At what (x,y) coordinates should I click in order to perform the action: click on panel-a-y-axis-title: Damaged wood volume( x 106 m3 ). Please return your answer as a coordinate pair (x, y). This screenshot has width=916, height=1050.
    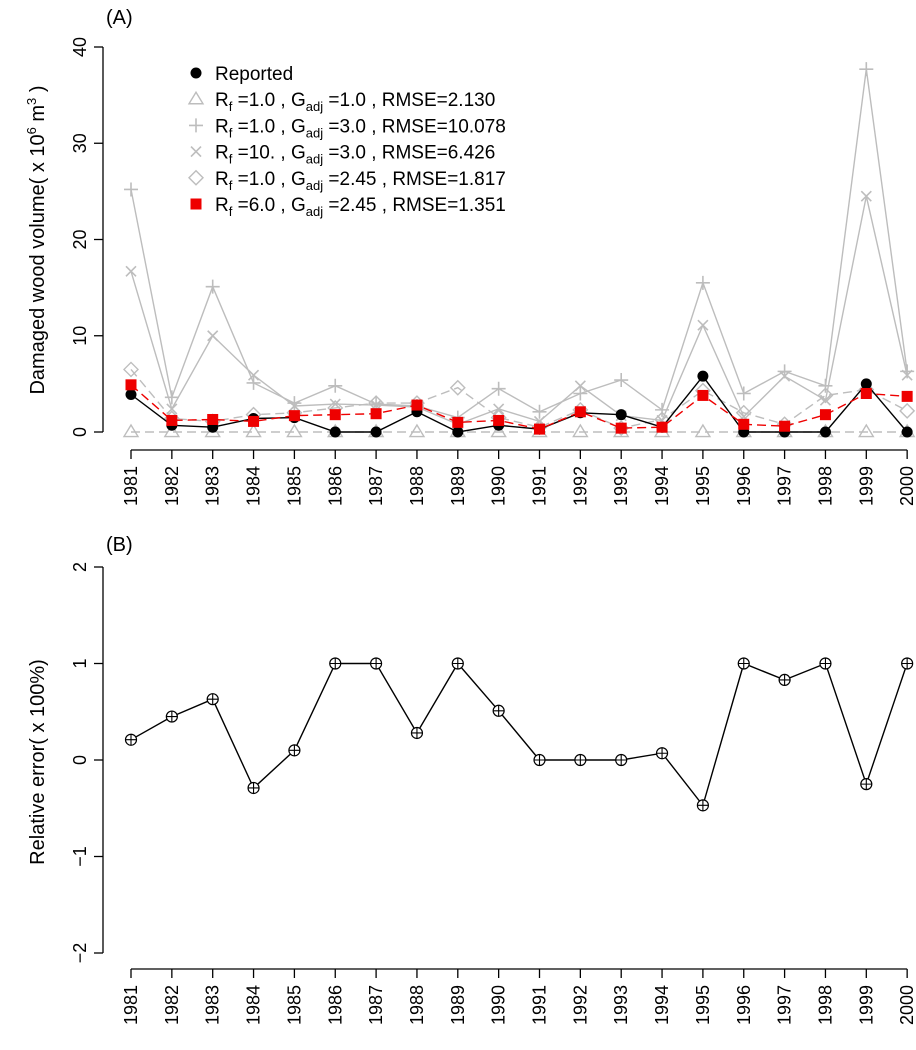
    Looking at the image, I should click on (36, 239).